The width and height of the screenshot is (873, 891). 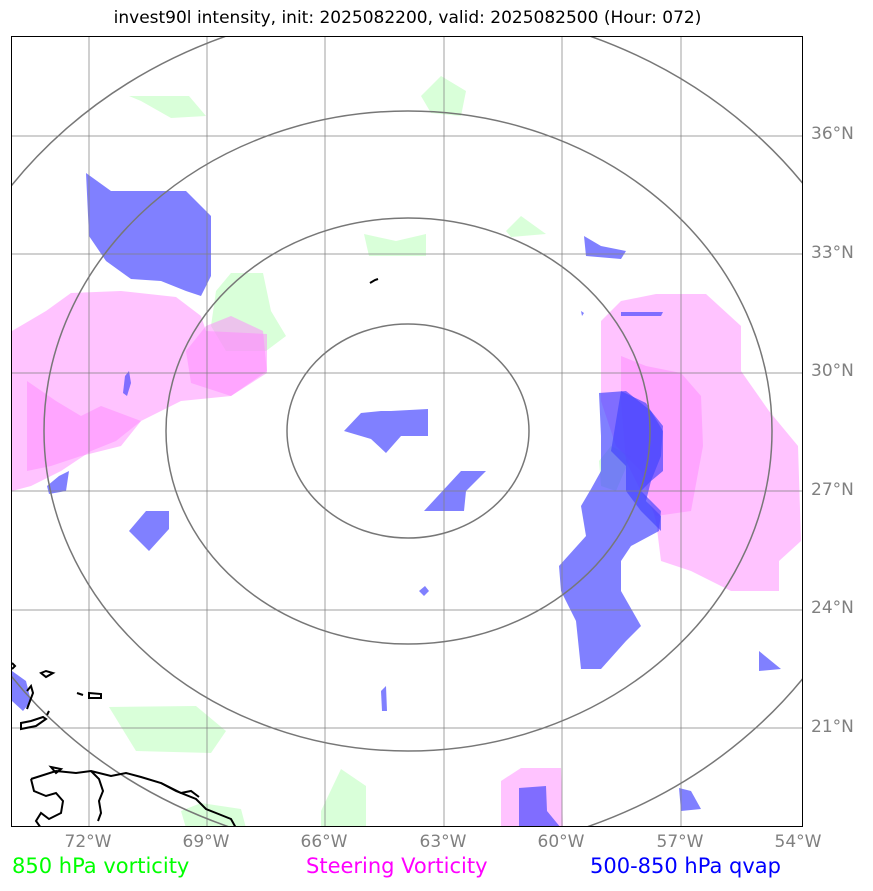 I want to click on lon-label-69w: 69°W, so click(x=206, y=842).